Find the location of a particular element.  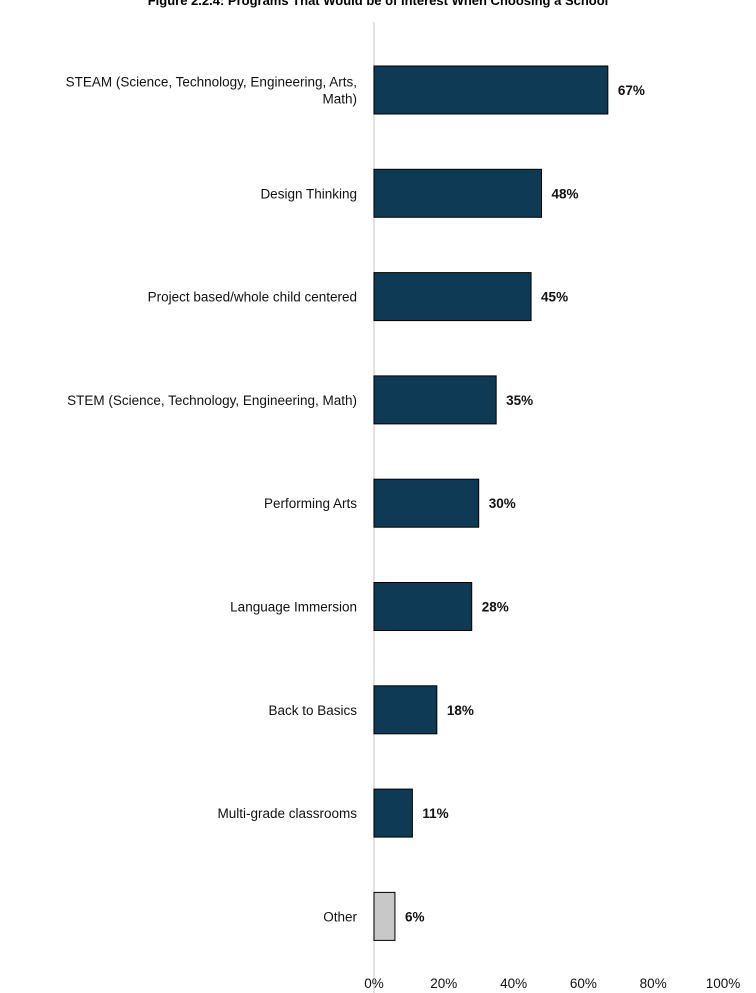

category-label: Performing Arts is located at coordinates (310, 503).